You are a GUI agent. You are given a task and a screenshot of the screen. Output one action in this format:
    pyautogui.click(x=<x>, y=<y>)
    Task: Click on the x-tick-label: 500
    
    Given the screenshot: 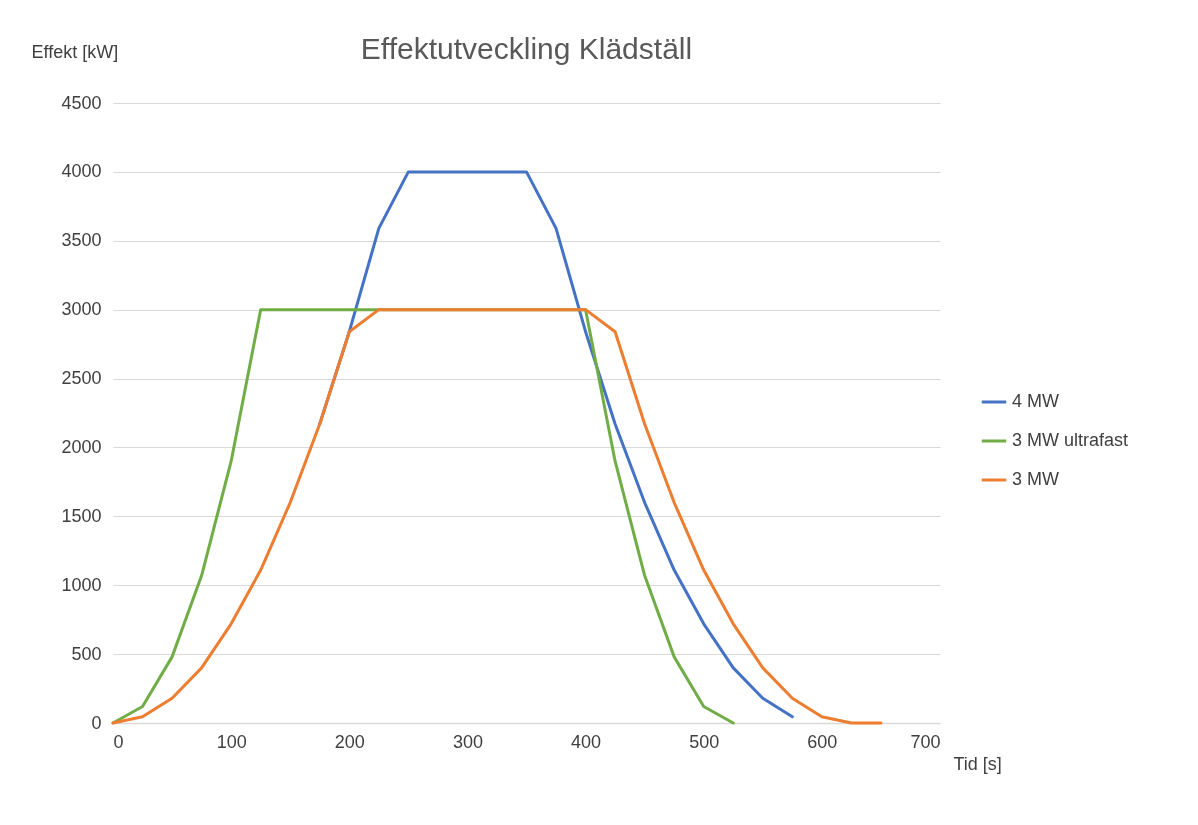 What is the action you would take?
    pyautogui.click(x=704, y=741)
    